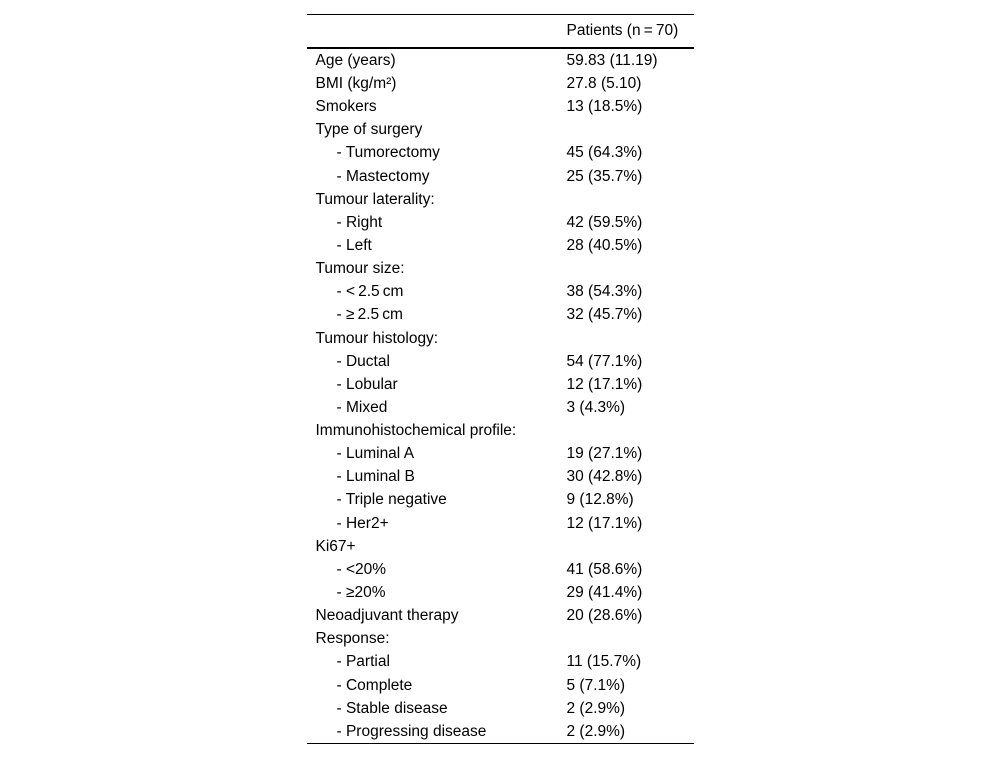 The height and width of the screenshot is (760, 1000). Describe the element at coordinates (500, 708) in the screenshot. I see `table-row: - Stable disease 2 (2.9%)` at that location.